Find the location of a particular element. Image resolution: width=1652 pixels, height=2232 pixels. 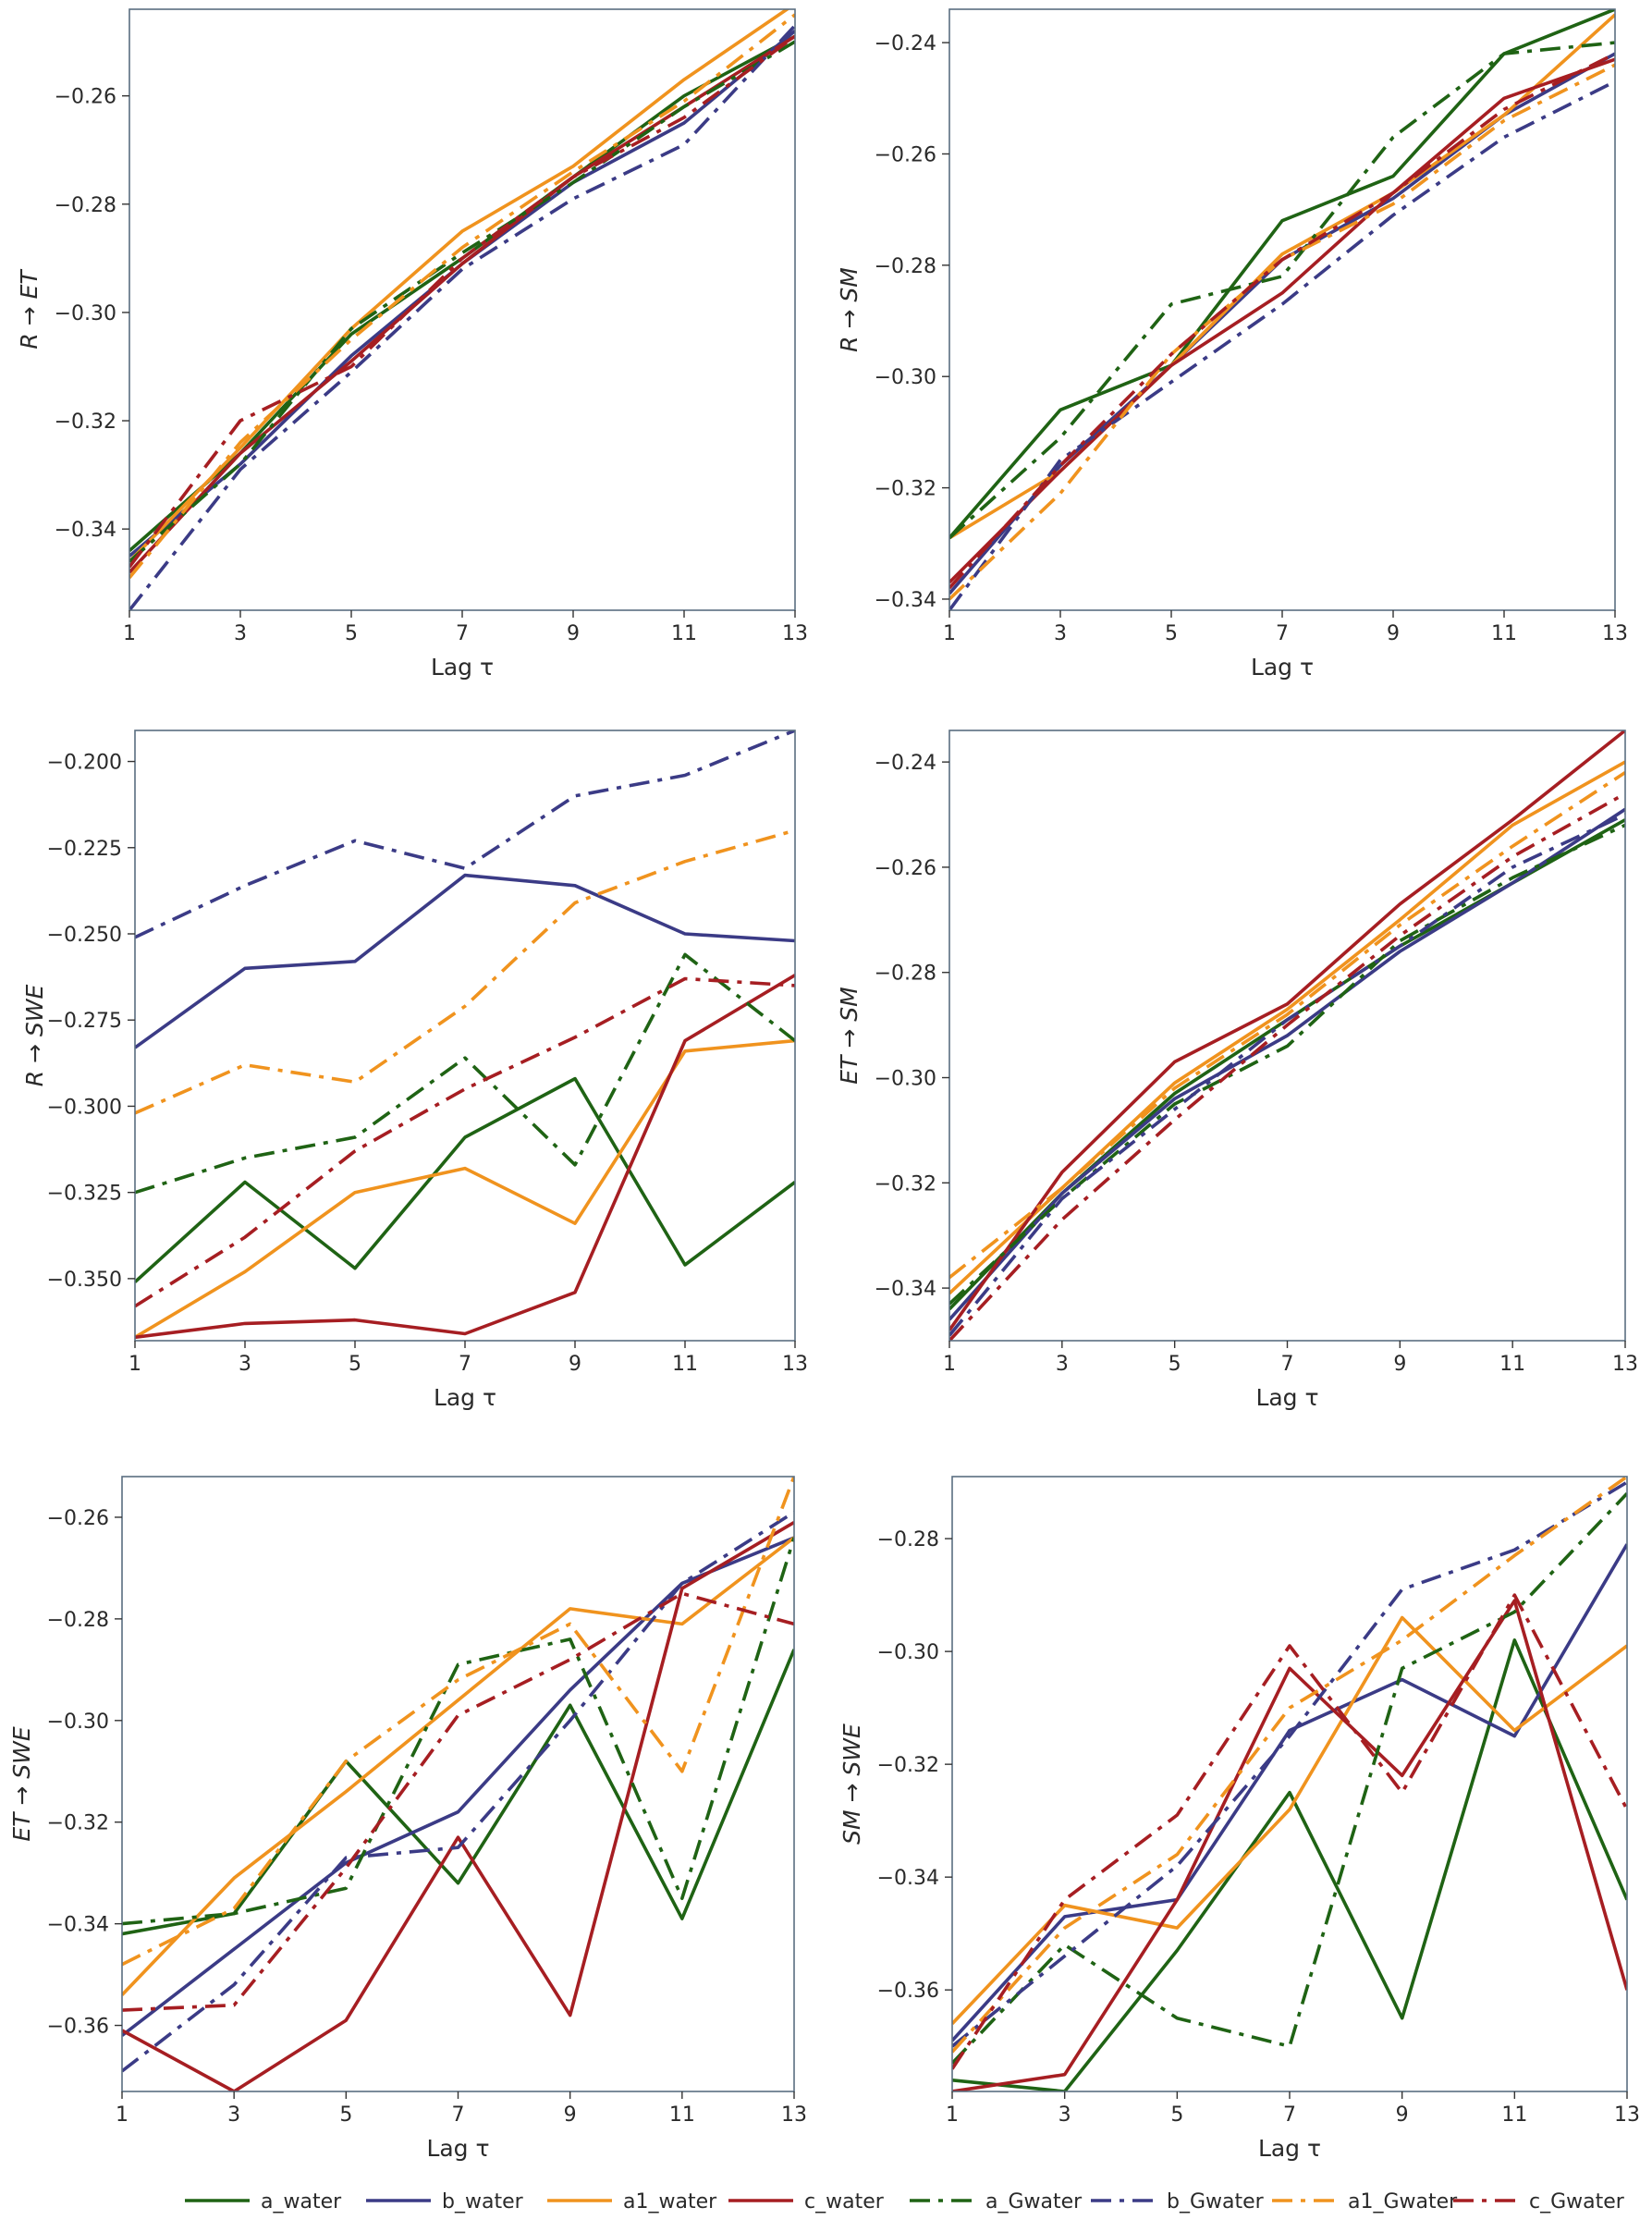

y-tick-label: −0.24 is located at coordinates (905, 764).